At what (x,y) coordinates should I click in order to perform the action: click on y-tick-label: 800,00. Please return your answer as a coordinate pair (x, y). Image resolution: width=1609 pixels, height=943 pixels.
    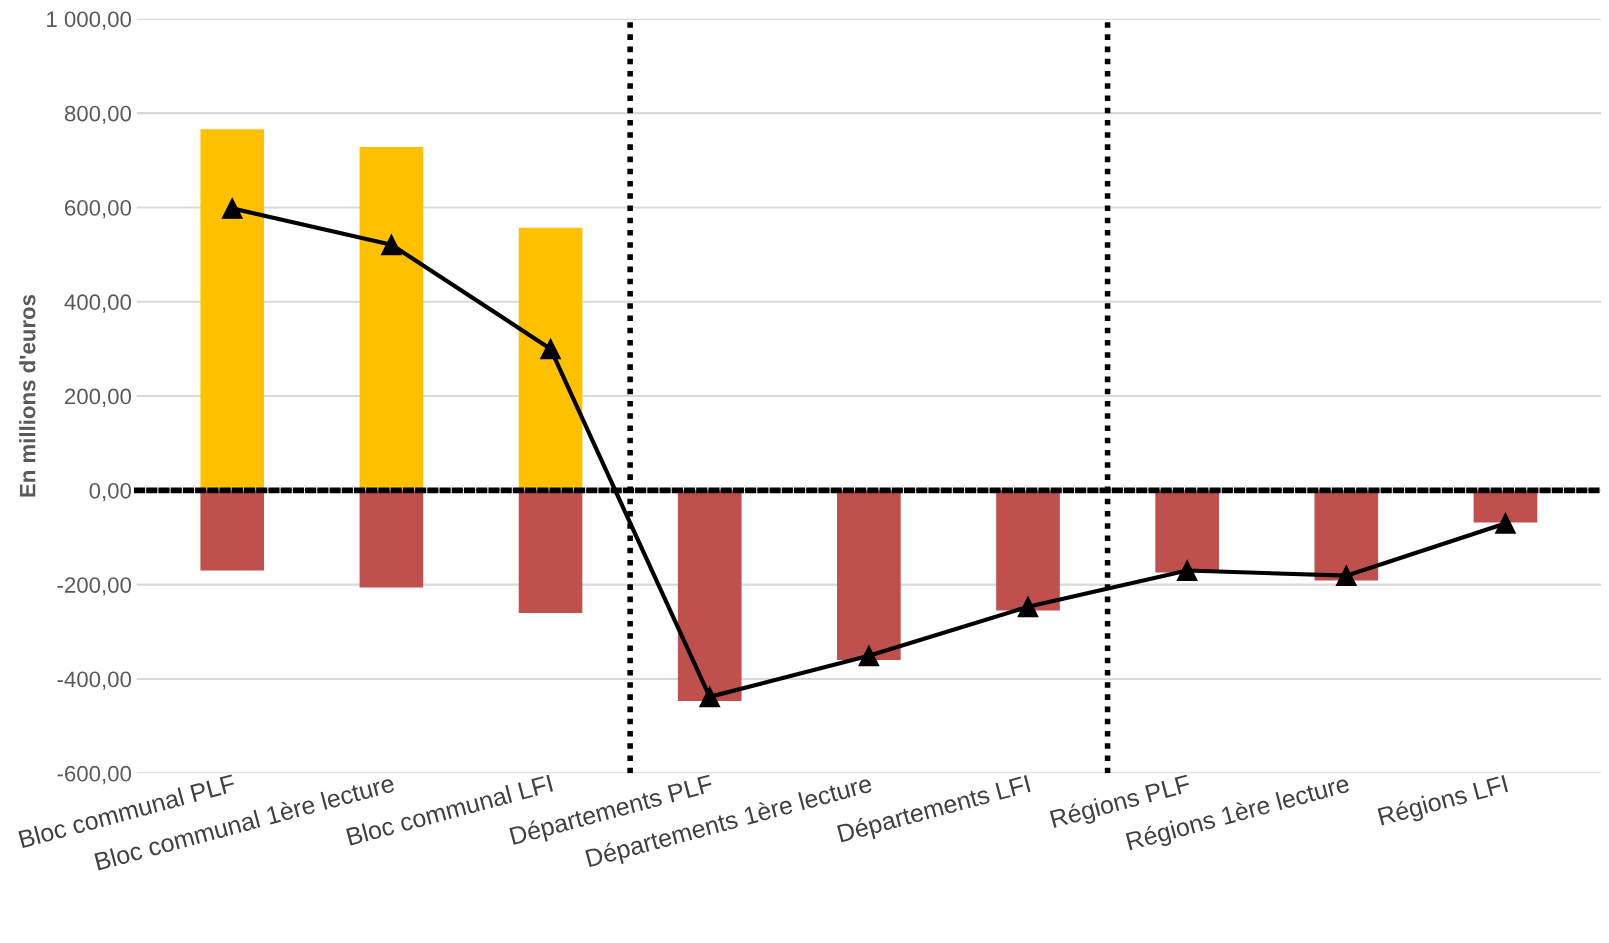
    Looking at the image, I should click on (98, 115).